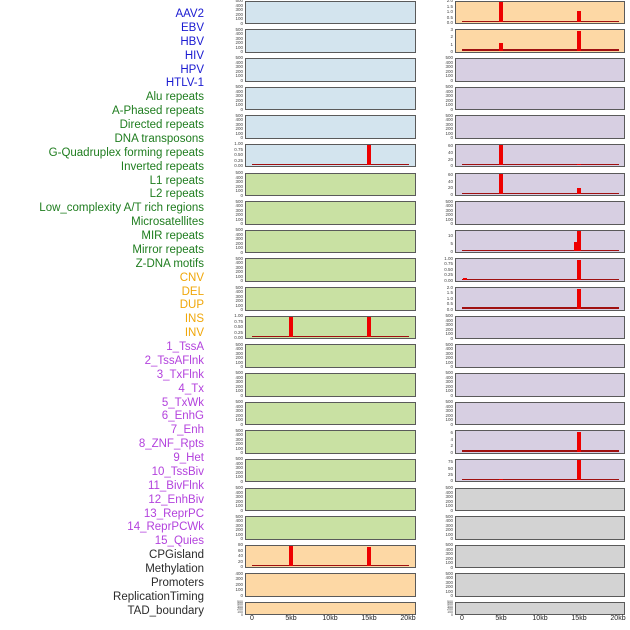 This screenshot has width=630, height=630. What do you see at coordinates (182, 402) in the screenshot?
I see `feature-label: 5_TxWk` at bounding box center [182, 402].